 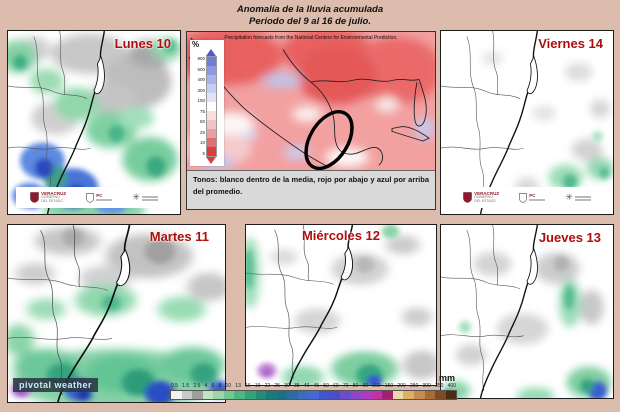 What do you see at coordinates (248, 386) in the screenshot?
I see `colorbar-tick: 16` at bounding box center [248, 386].